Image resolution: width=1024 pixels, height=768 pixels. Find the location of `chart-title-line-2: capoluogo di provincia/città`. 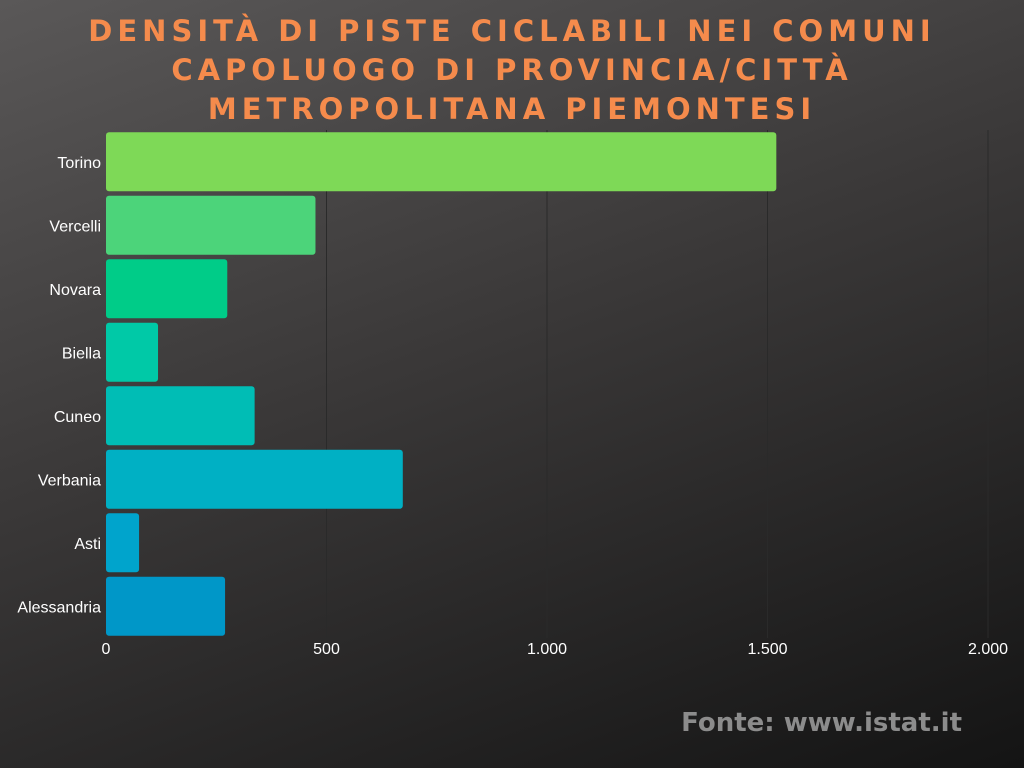

chart-title-line-2: capoluogo di provincia/città is located at coordinates (512, 70).